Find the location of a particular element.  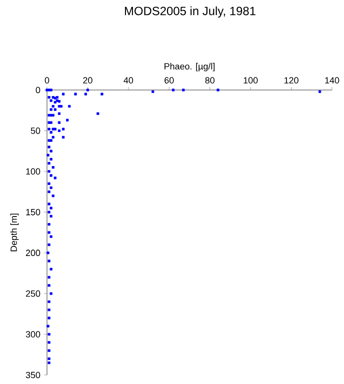

x-tick-label: 100 is located at coordinates (251, 80).